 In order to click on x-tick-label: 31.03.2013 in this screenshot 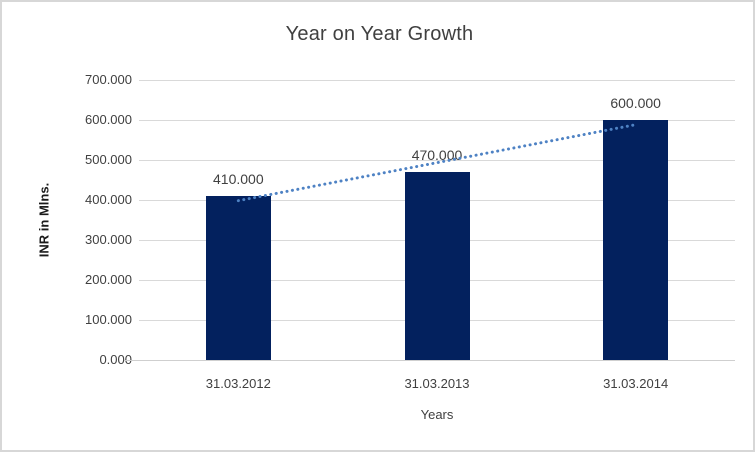, I will do `click(437, 383)`.